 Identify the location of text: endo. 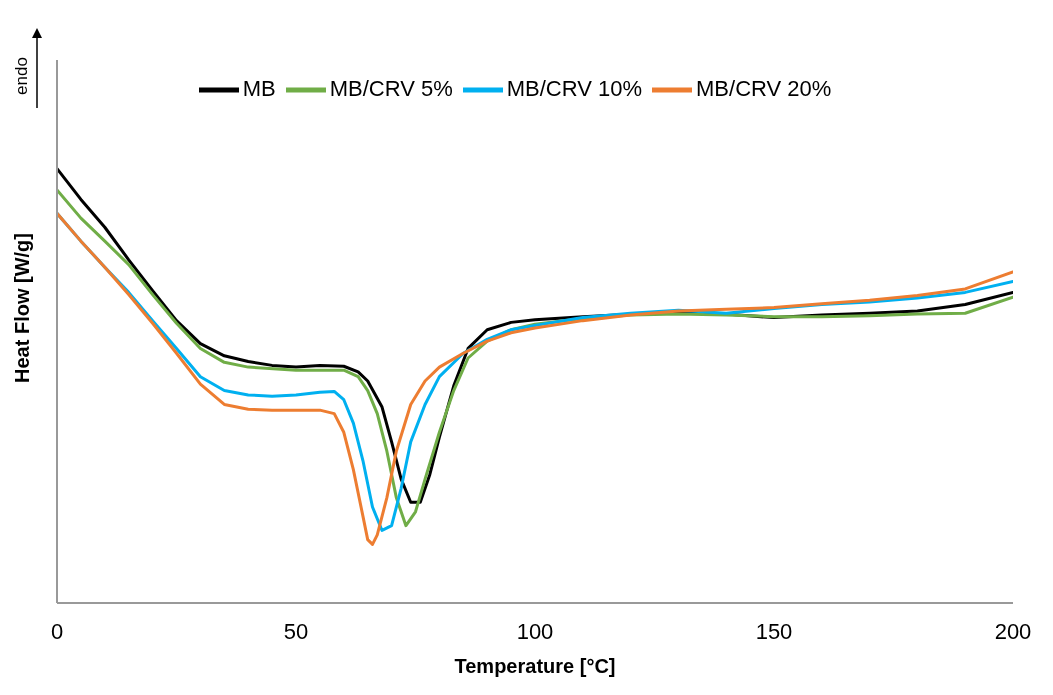
(22, 76).